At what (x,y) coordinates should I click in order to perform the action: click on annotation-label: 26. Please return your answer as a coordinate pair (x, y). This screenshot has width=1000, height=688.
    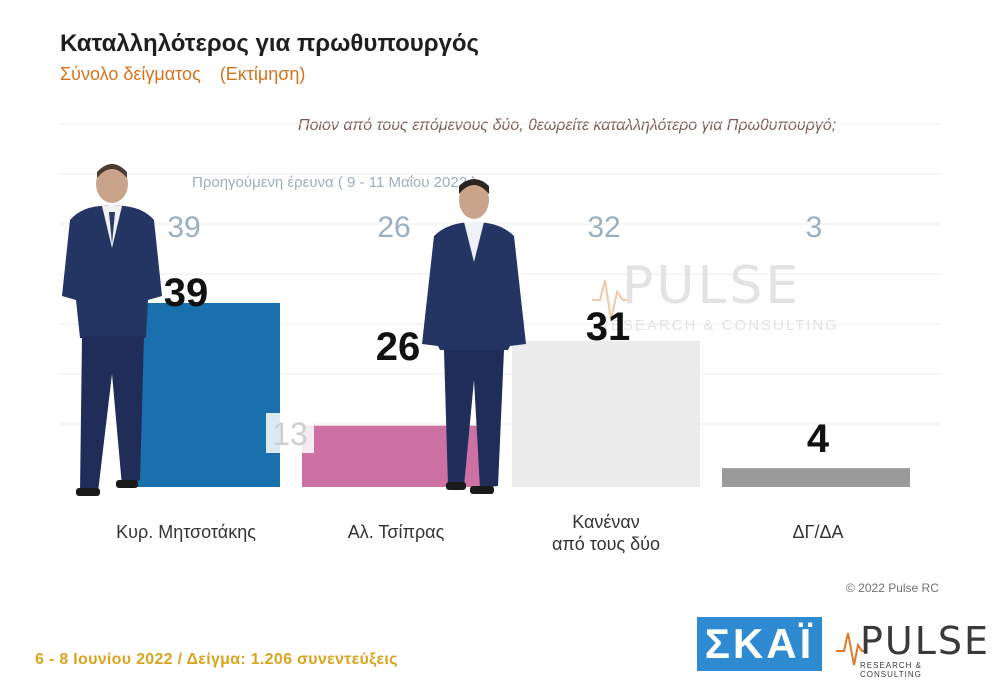
    Looking at the image, I should click on (398, 347).